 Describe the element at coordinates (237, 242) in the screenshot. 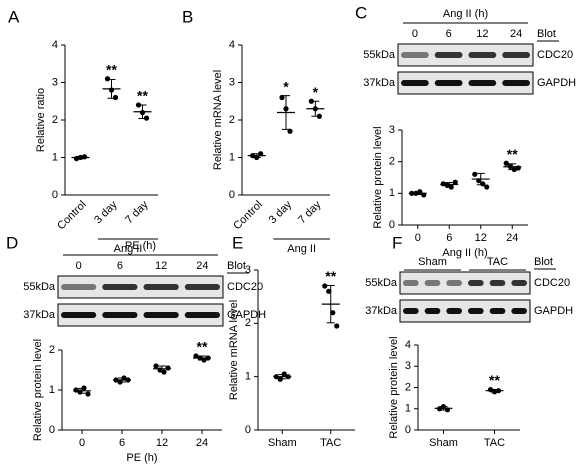

I see `panel-letter: E` at that location.